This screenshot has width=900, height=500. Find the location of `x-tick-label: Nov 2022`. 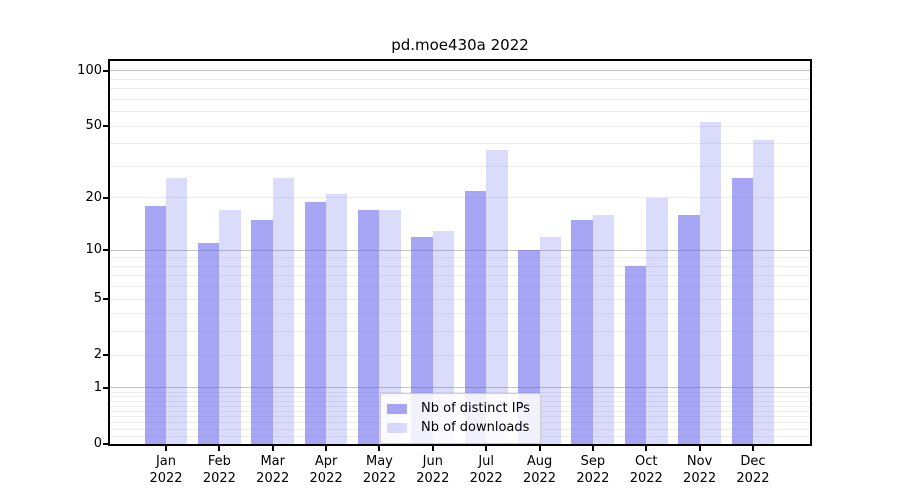

x-tick-label: Nov 2022 is located at coordinates (700, 470).